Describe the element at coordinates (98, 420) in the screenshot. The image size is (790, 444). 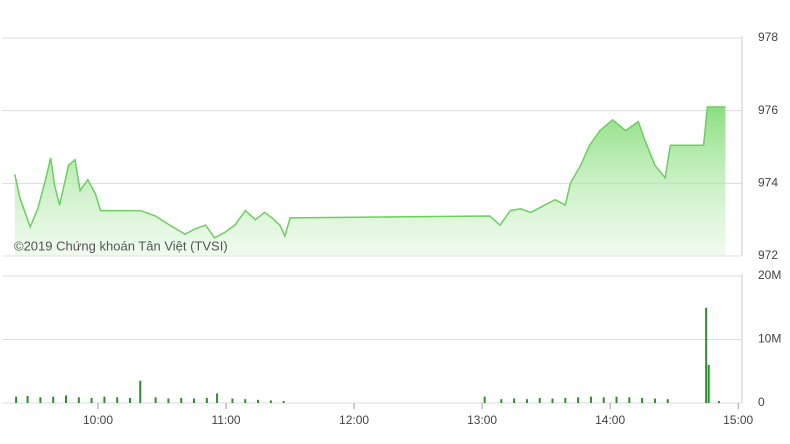
I see `x-tick-label: 10:00` at that location.